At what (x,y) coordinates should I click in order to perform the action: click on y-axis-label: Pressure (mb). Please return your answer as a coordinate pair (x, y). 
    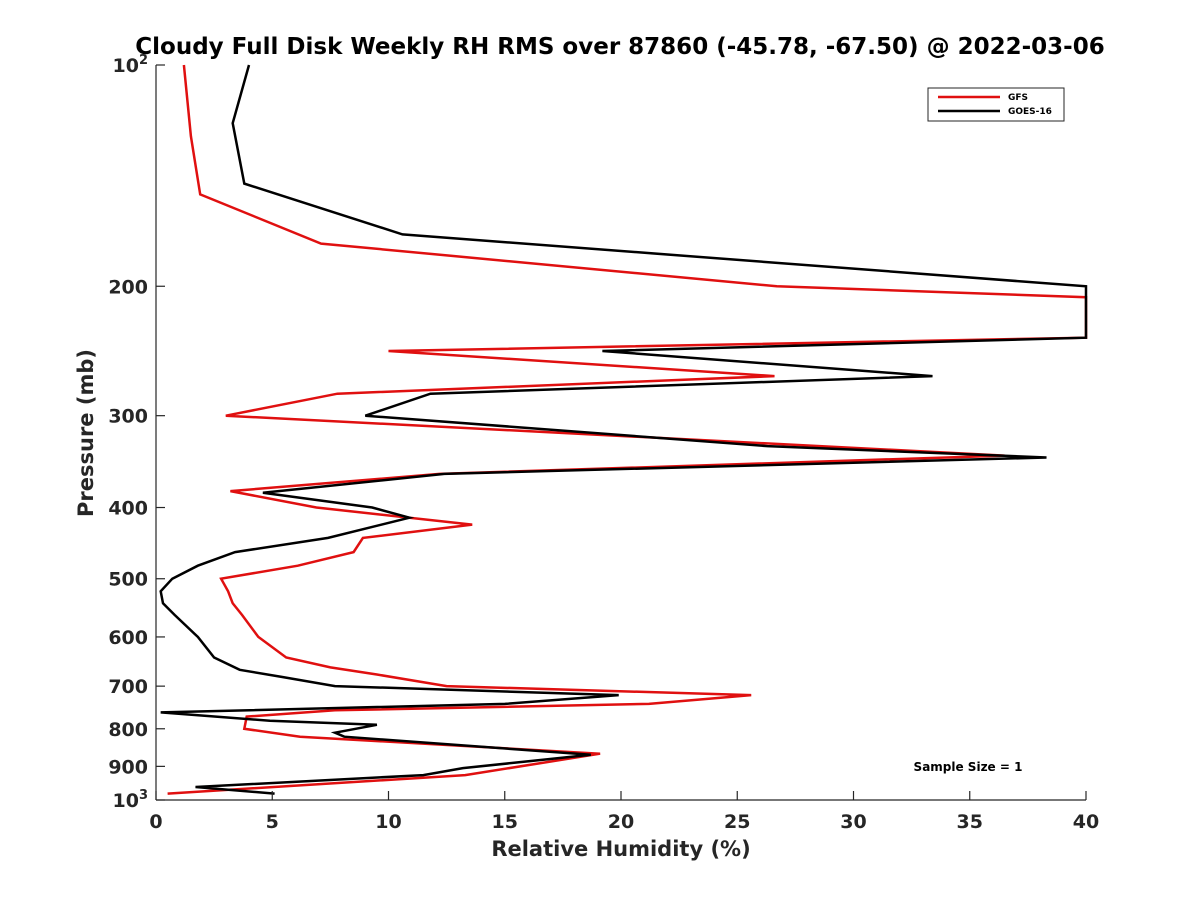
    Looking at the image, I should click on (86, 433).